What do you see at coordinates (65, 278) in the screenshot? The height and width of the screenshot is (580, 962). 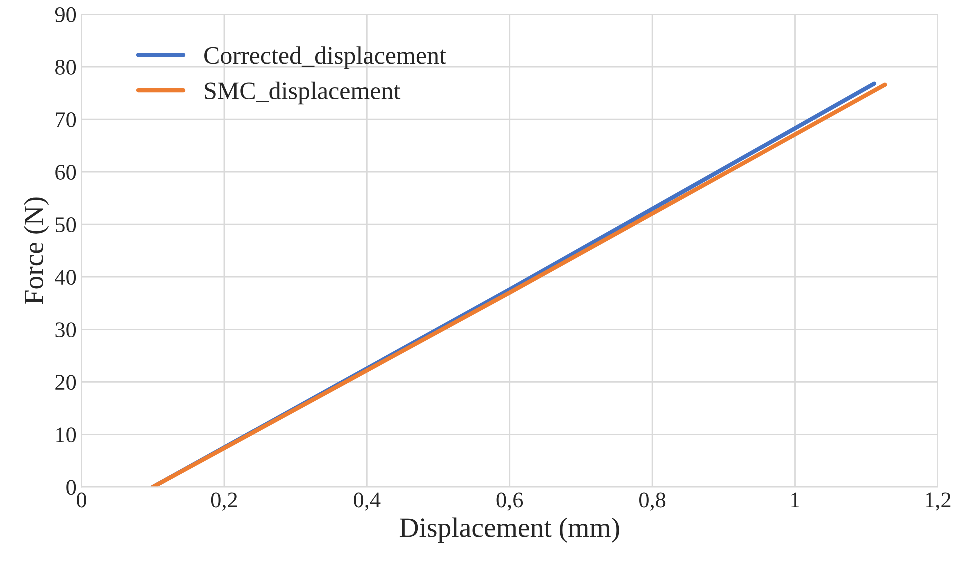 I see `y-tick-label: 40` at bounding box center [65, 278].